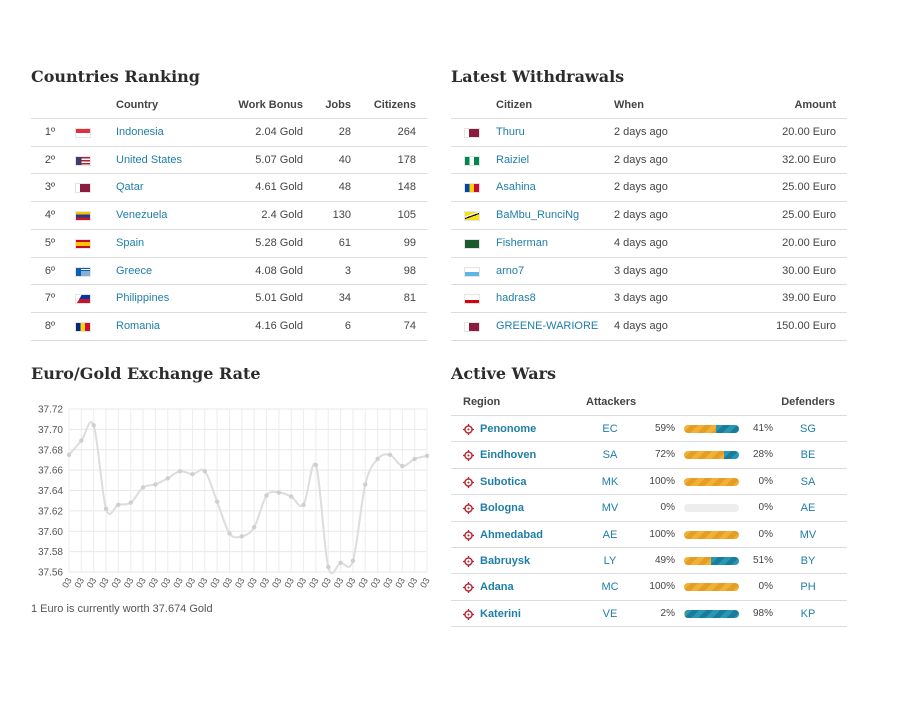 The image size is (920, 704). I want to click on withdrawal-amount: 25.00 Euro, so click(809, 187).